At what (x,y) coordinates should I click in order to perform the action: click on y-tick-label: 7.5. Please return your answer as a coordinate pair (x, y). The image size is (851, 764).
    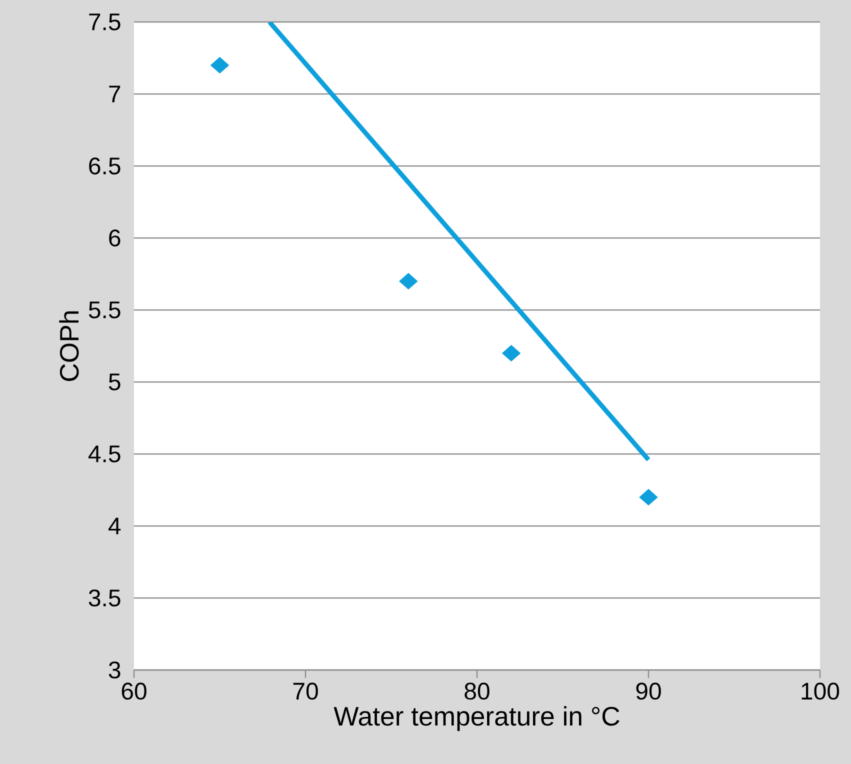
    Looking at the image, I should click on (104, 22).